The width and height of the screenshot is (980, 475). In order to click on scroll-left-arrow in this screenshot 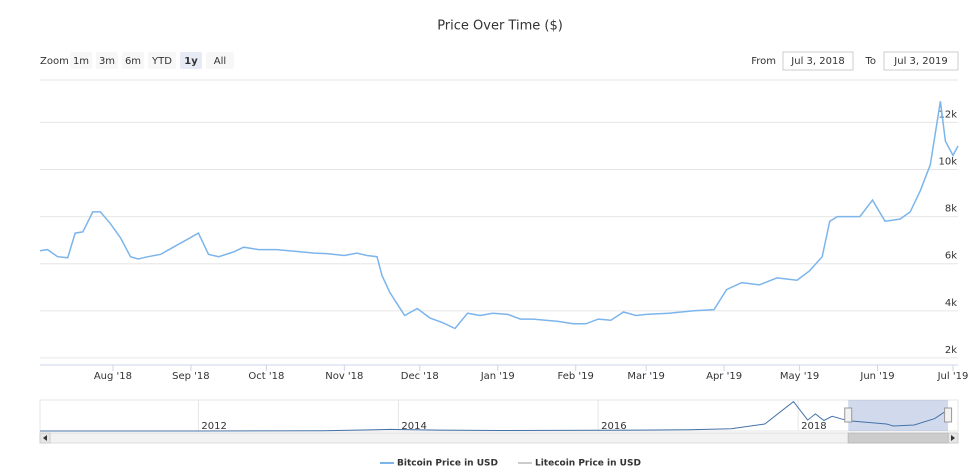, I will do `click(45, 438)`.